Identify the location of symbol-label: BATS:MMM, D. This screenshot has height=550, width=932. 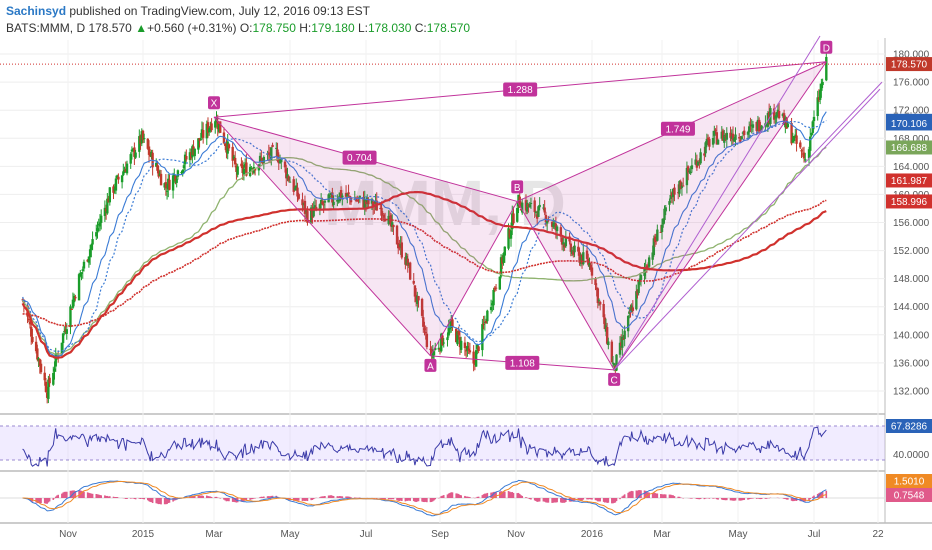
(46, 28).